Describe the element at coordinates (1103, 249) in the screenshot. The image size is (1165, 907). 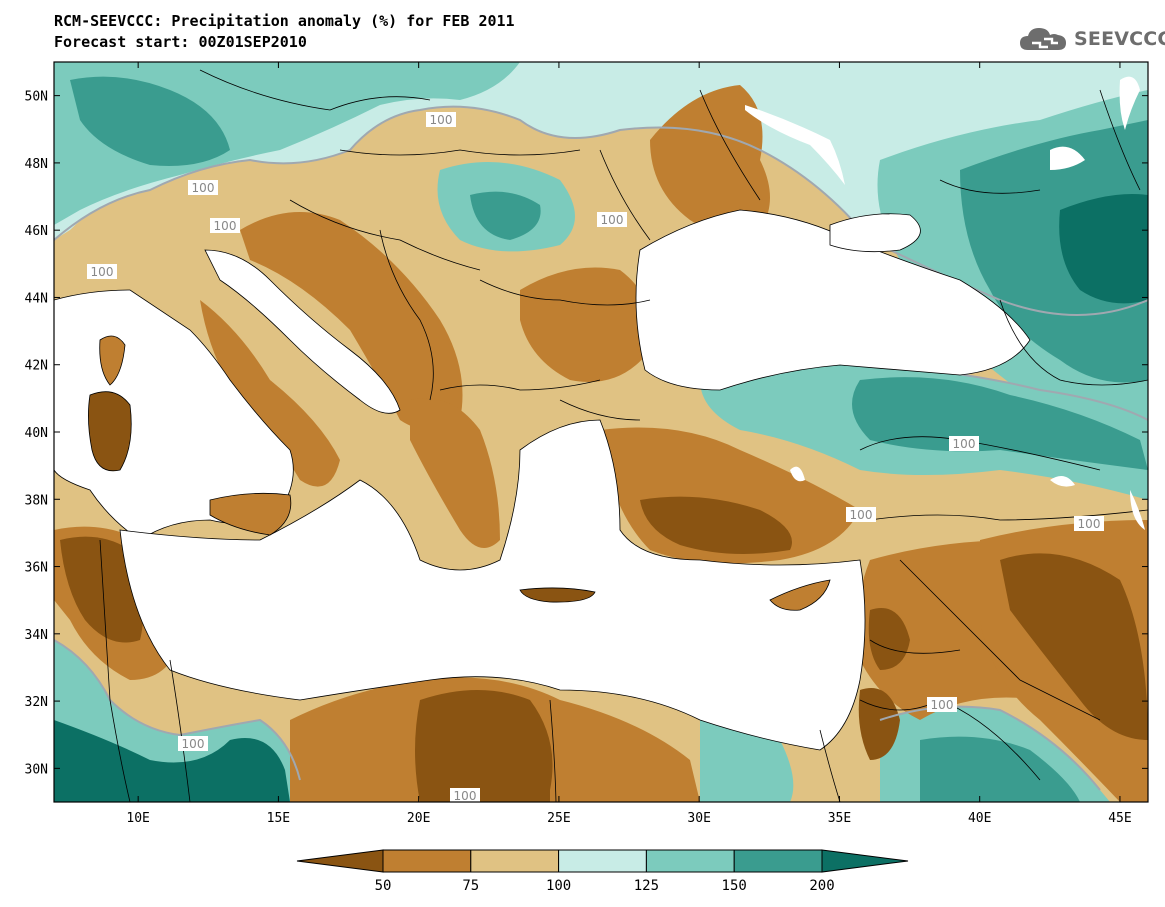
I see `wet-region-east-deep` at that location.